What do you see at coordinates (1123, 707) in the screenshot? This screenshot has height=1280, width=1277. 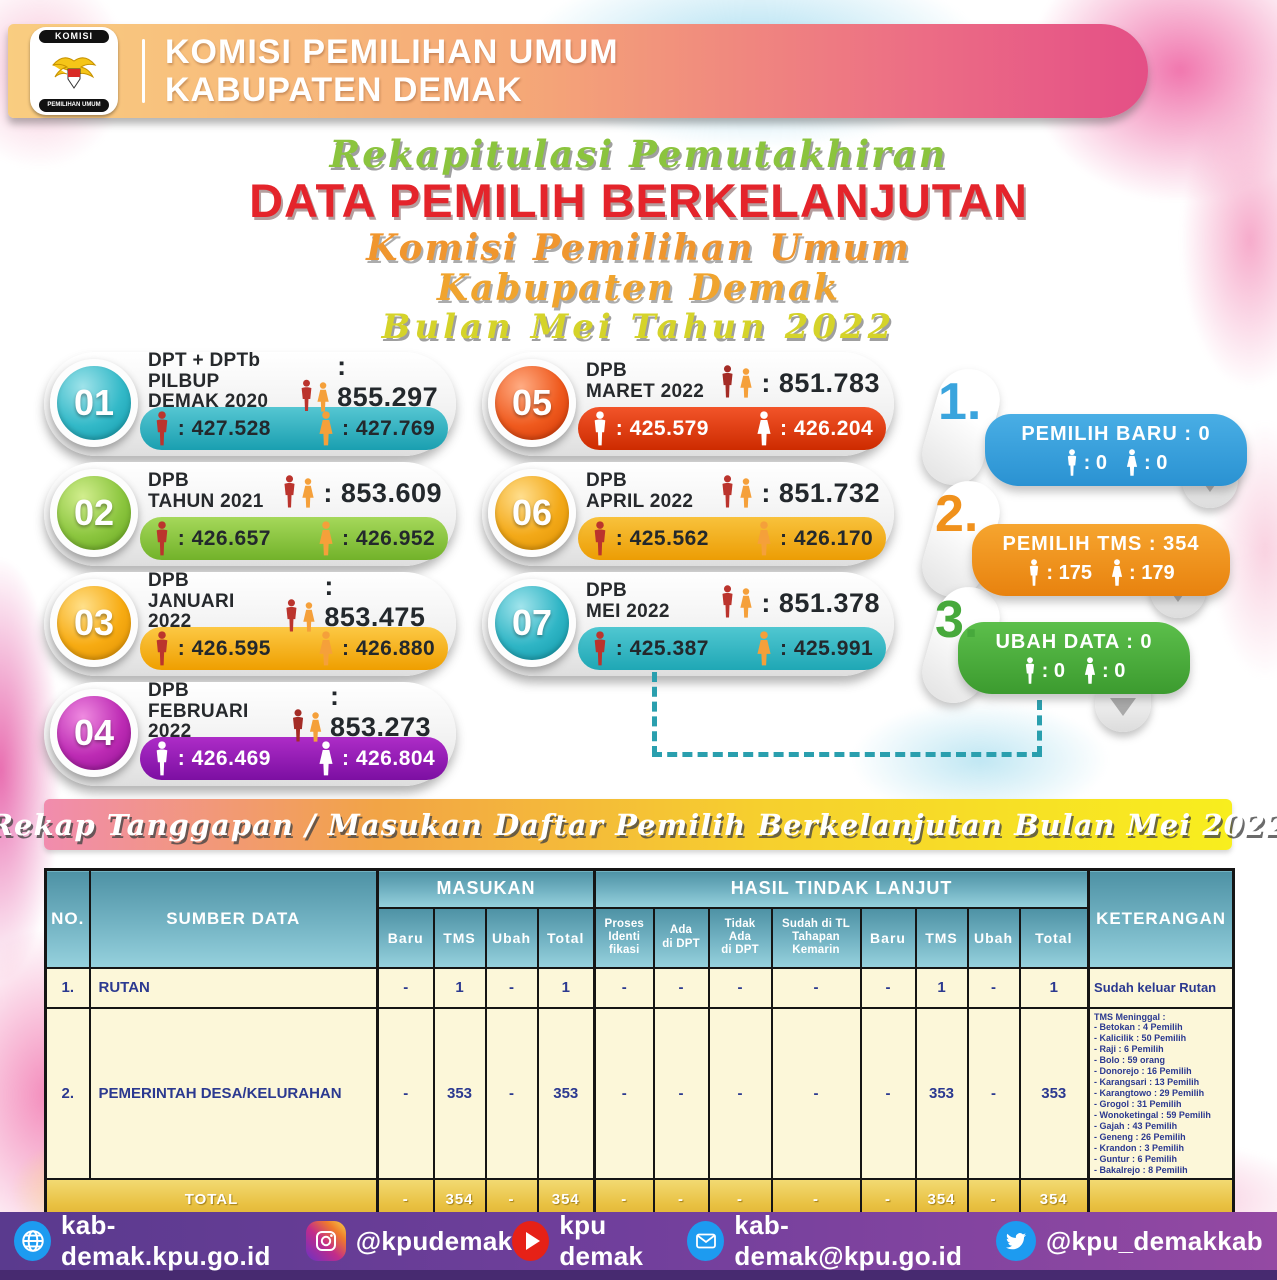 I see `triangle-down-icon` at bounding box center [1123, 707].